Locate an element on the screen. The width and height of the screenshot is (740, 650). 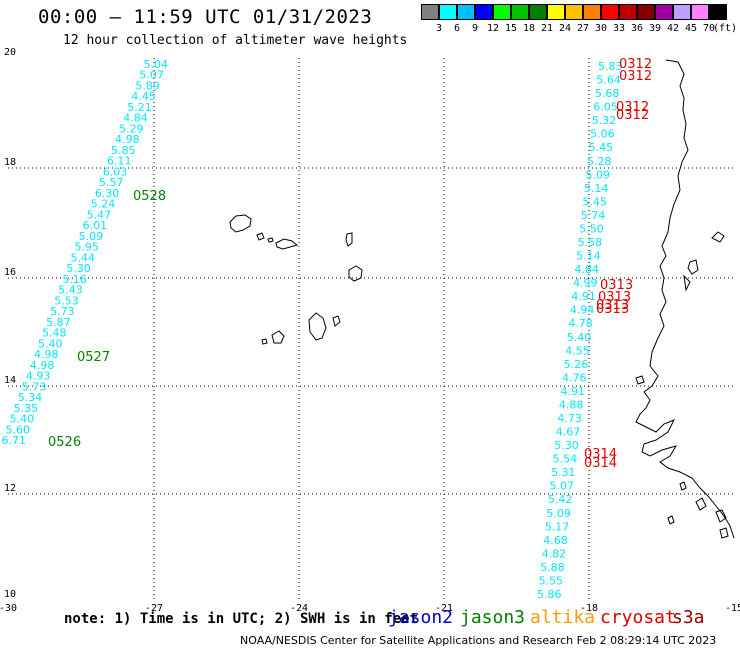
x-tick-label: -24 is located at coordinates (299, 608).